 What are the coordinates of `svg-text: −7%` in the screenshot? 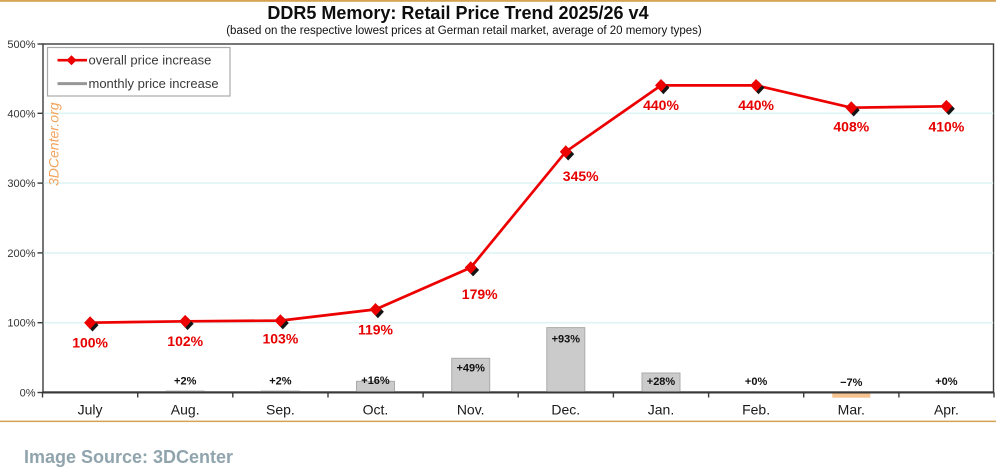 It's located at (851, 383).